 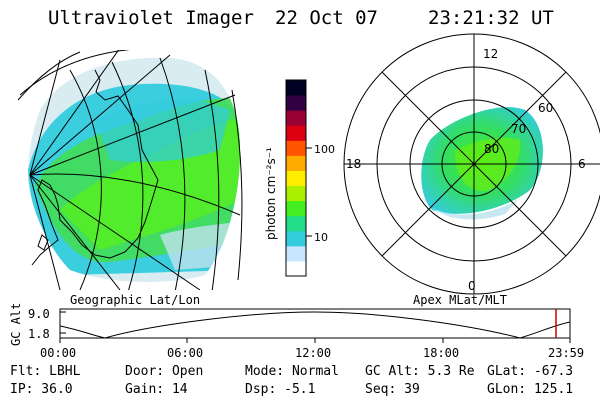 I want to click on altitude-xtick-label: 23:59, so click(x=566, y=353).